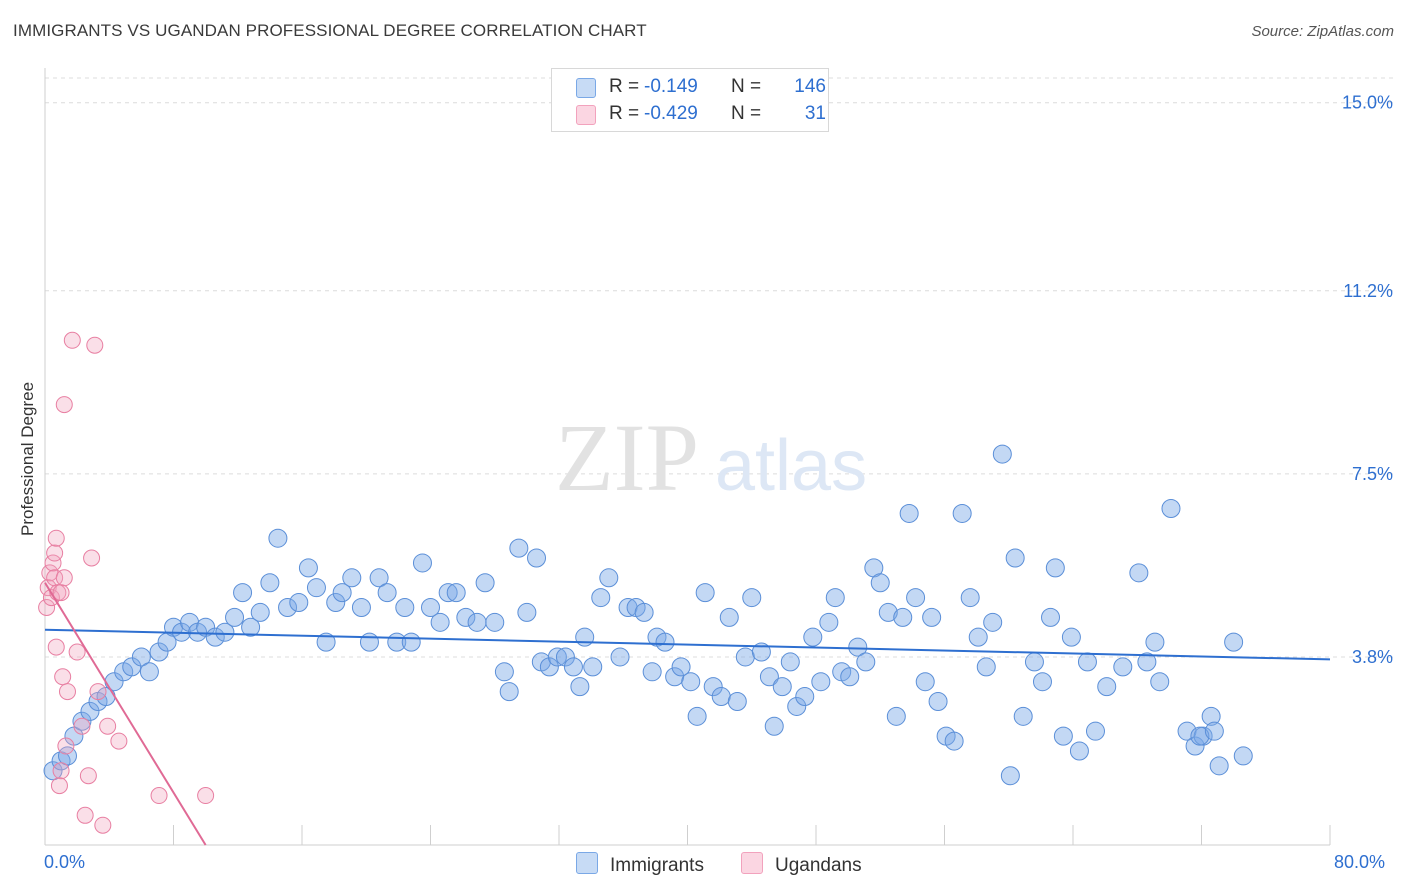 Image resolution: width=1406 pixels, height=892 pixels. I want to click on immigrants-trend-line, so click(687, 644).